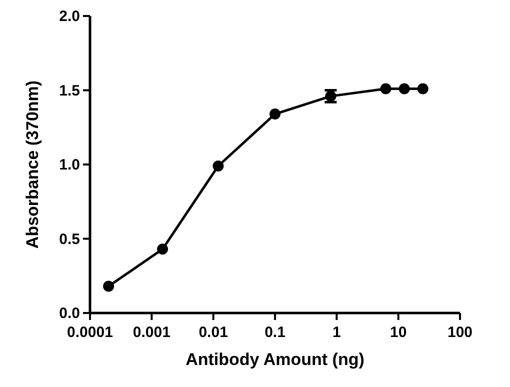 This screenshot has width=510, height=387. I want to click on y-tick-label: 0.5, so click(69, 239).